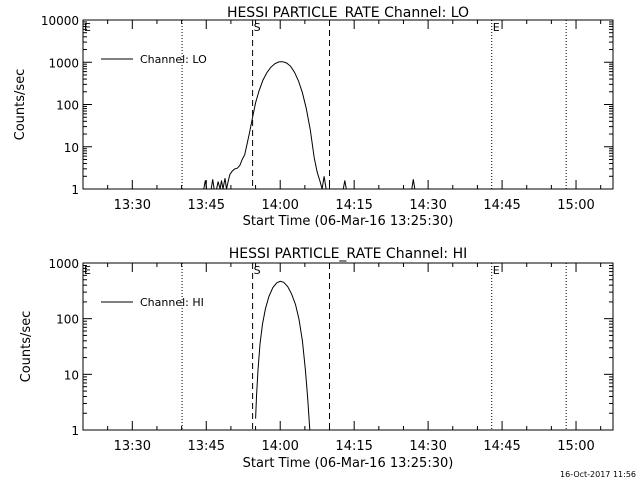 The image size is (640, 480). Describe the element at coordinates (353, 446) in the screenshot. I see `panel-2-x-tick-label: 14:15` at that location.